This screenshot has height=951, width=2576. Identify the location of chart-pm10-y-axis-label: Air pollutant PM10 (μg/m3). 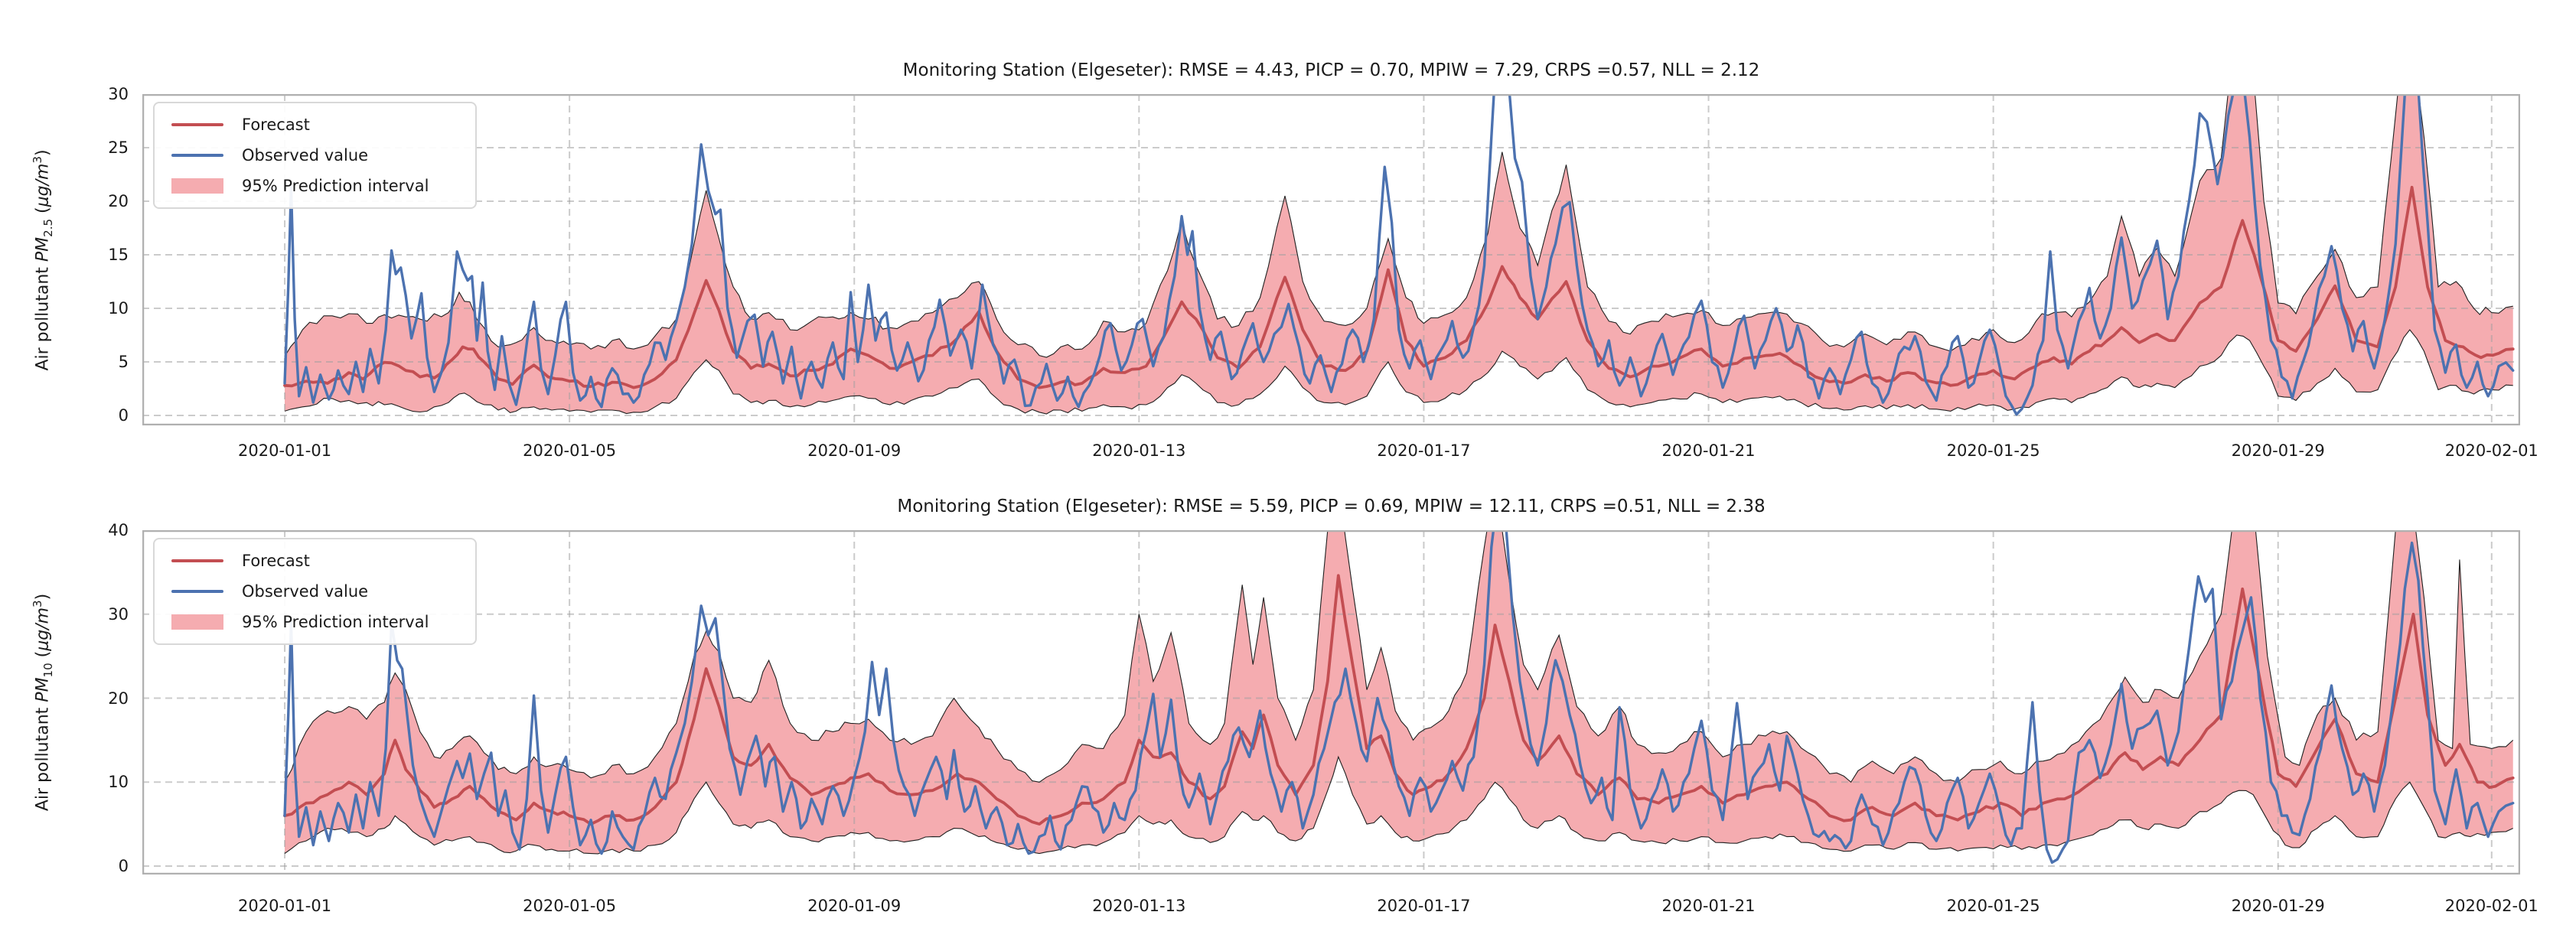
(43, 702).